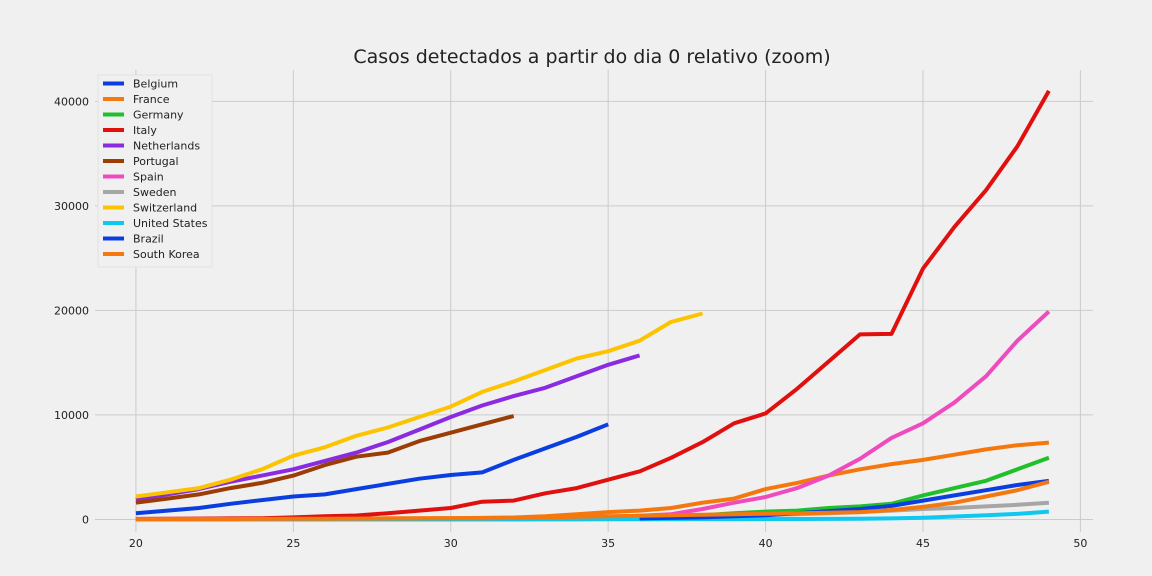 The width and height of the screenshot is (1152, 576). I want to click on legend-label-france: France, so click(151, 99).